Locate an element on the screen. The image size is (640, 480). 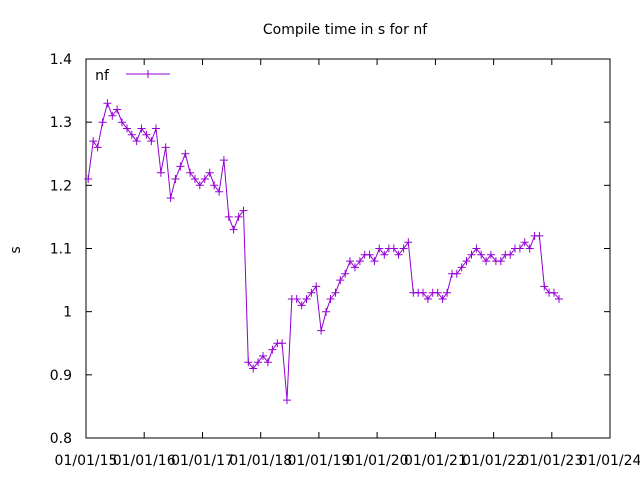
x-tick-label: 01/01/21 is located at coordinates (435, 461).